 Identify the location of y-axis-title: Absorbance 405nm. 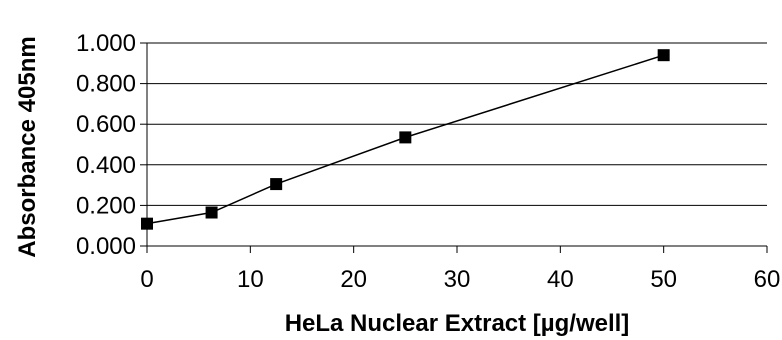
(27, 146).